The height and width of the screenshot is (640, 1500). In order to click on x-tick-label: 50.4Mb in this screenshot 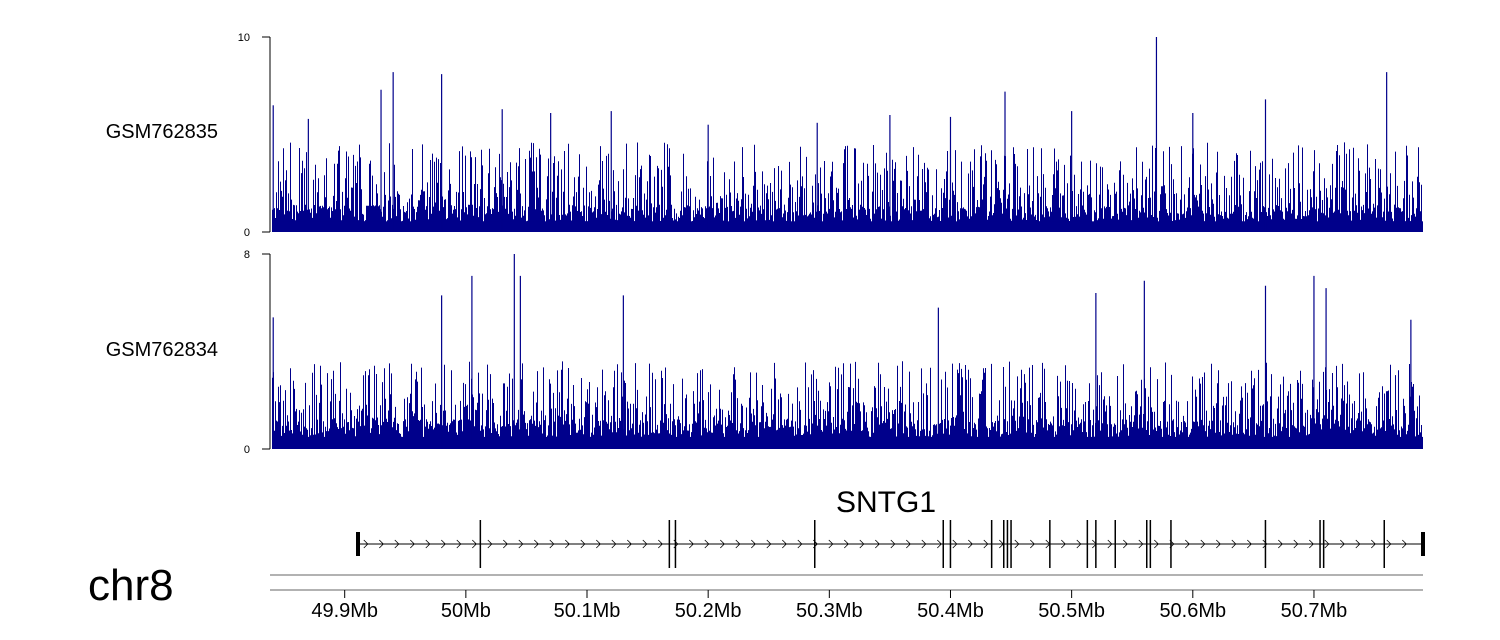, I will do `click(950, 611)`.